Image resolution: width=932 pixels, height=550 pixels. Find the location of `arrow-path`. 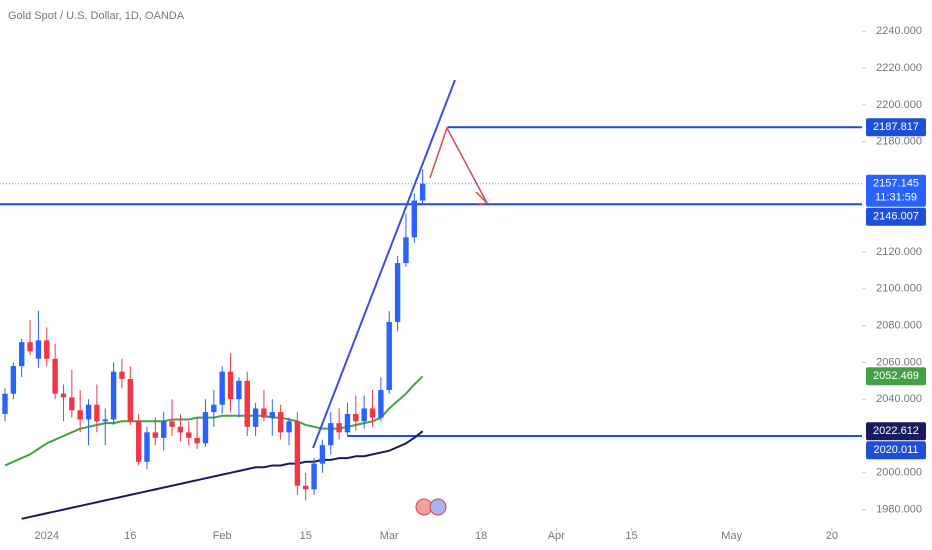

arrow-path is located at coordinates (458, 165).